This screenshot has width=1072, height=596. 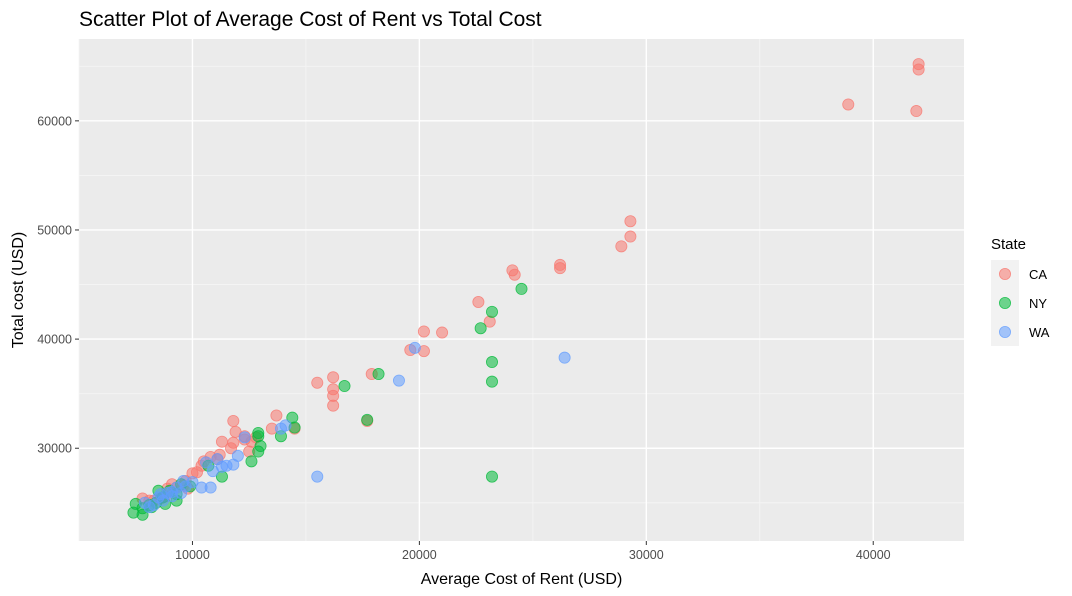 I want to click on y-axis-title: Total cost (USD), so click(x=18, y=290).